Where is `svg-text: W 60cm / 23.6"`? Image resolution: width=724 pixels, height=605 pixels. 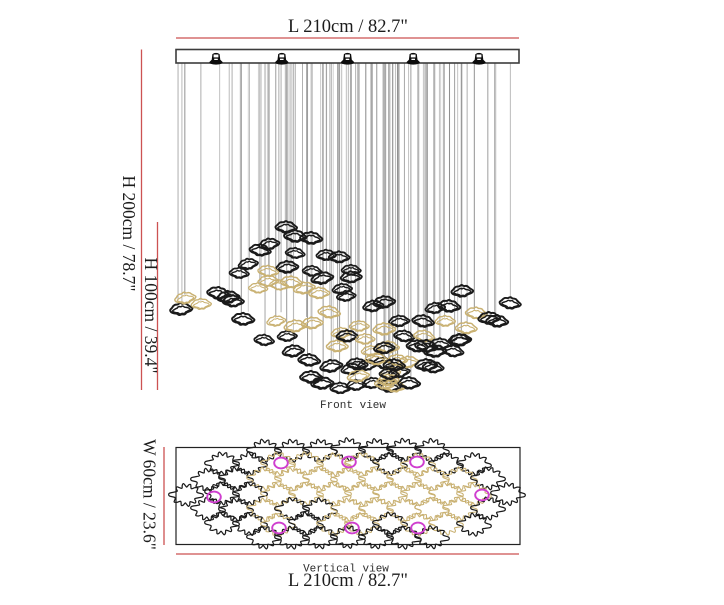
svg-text: W 60cm / 23.6" is located at coordinates (150, 494).